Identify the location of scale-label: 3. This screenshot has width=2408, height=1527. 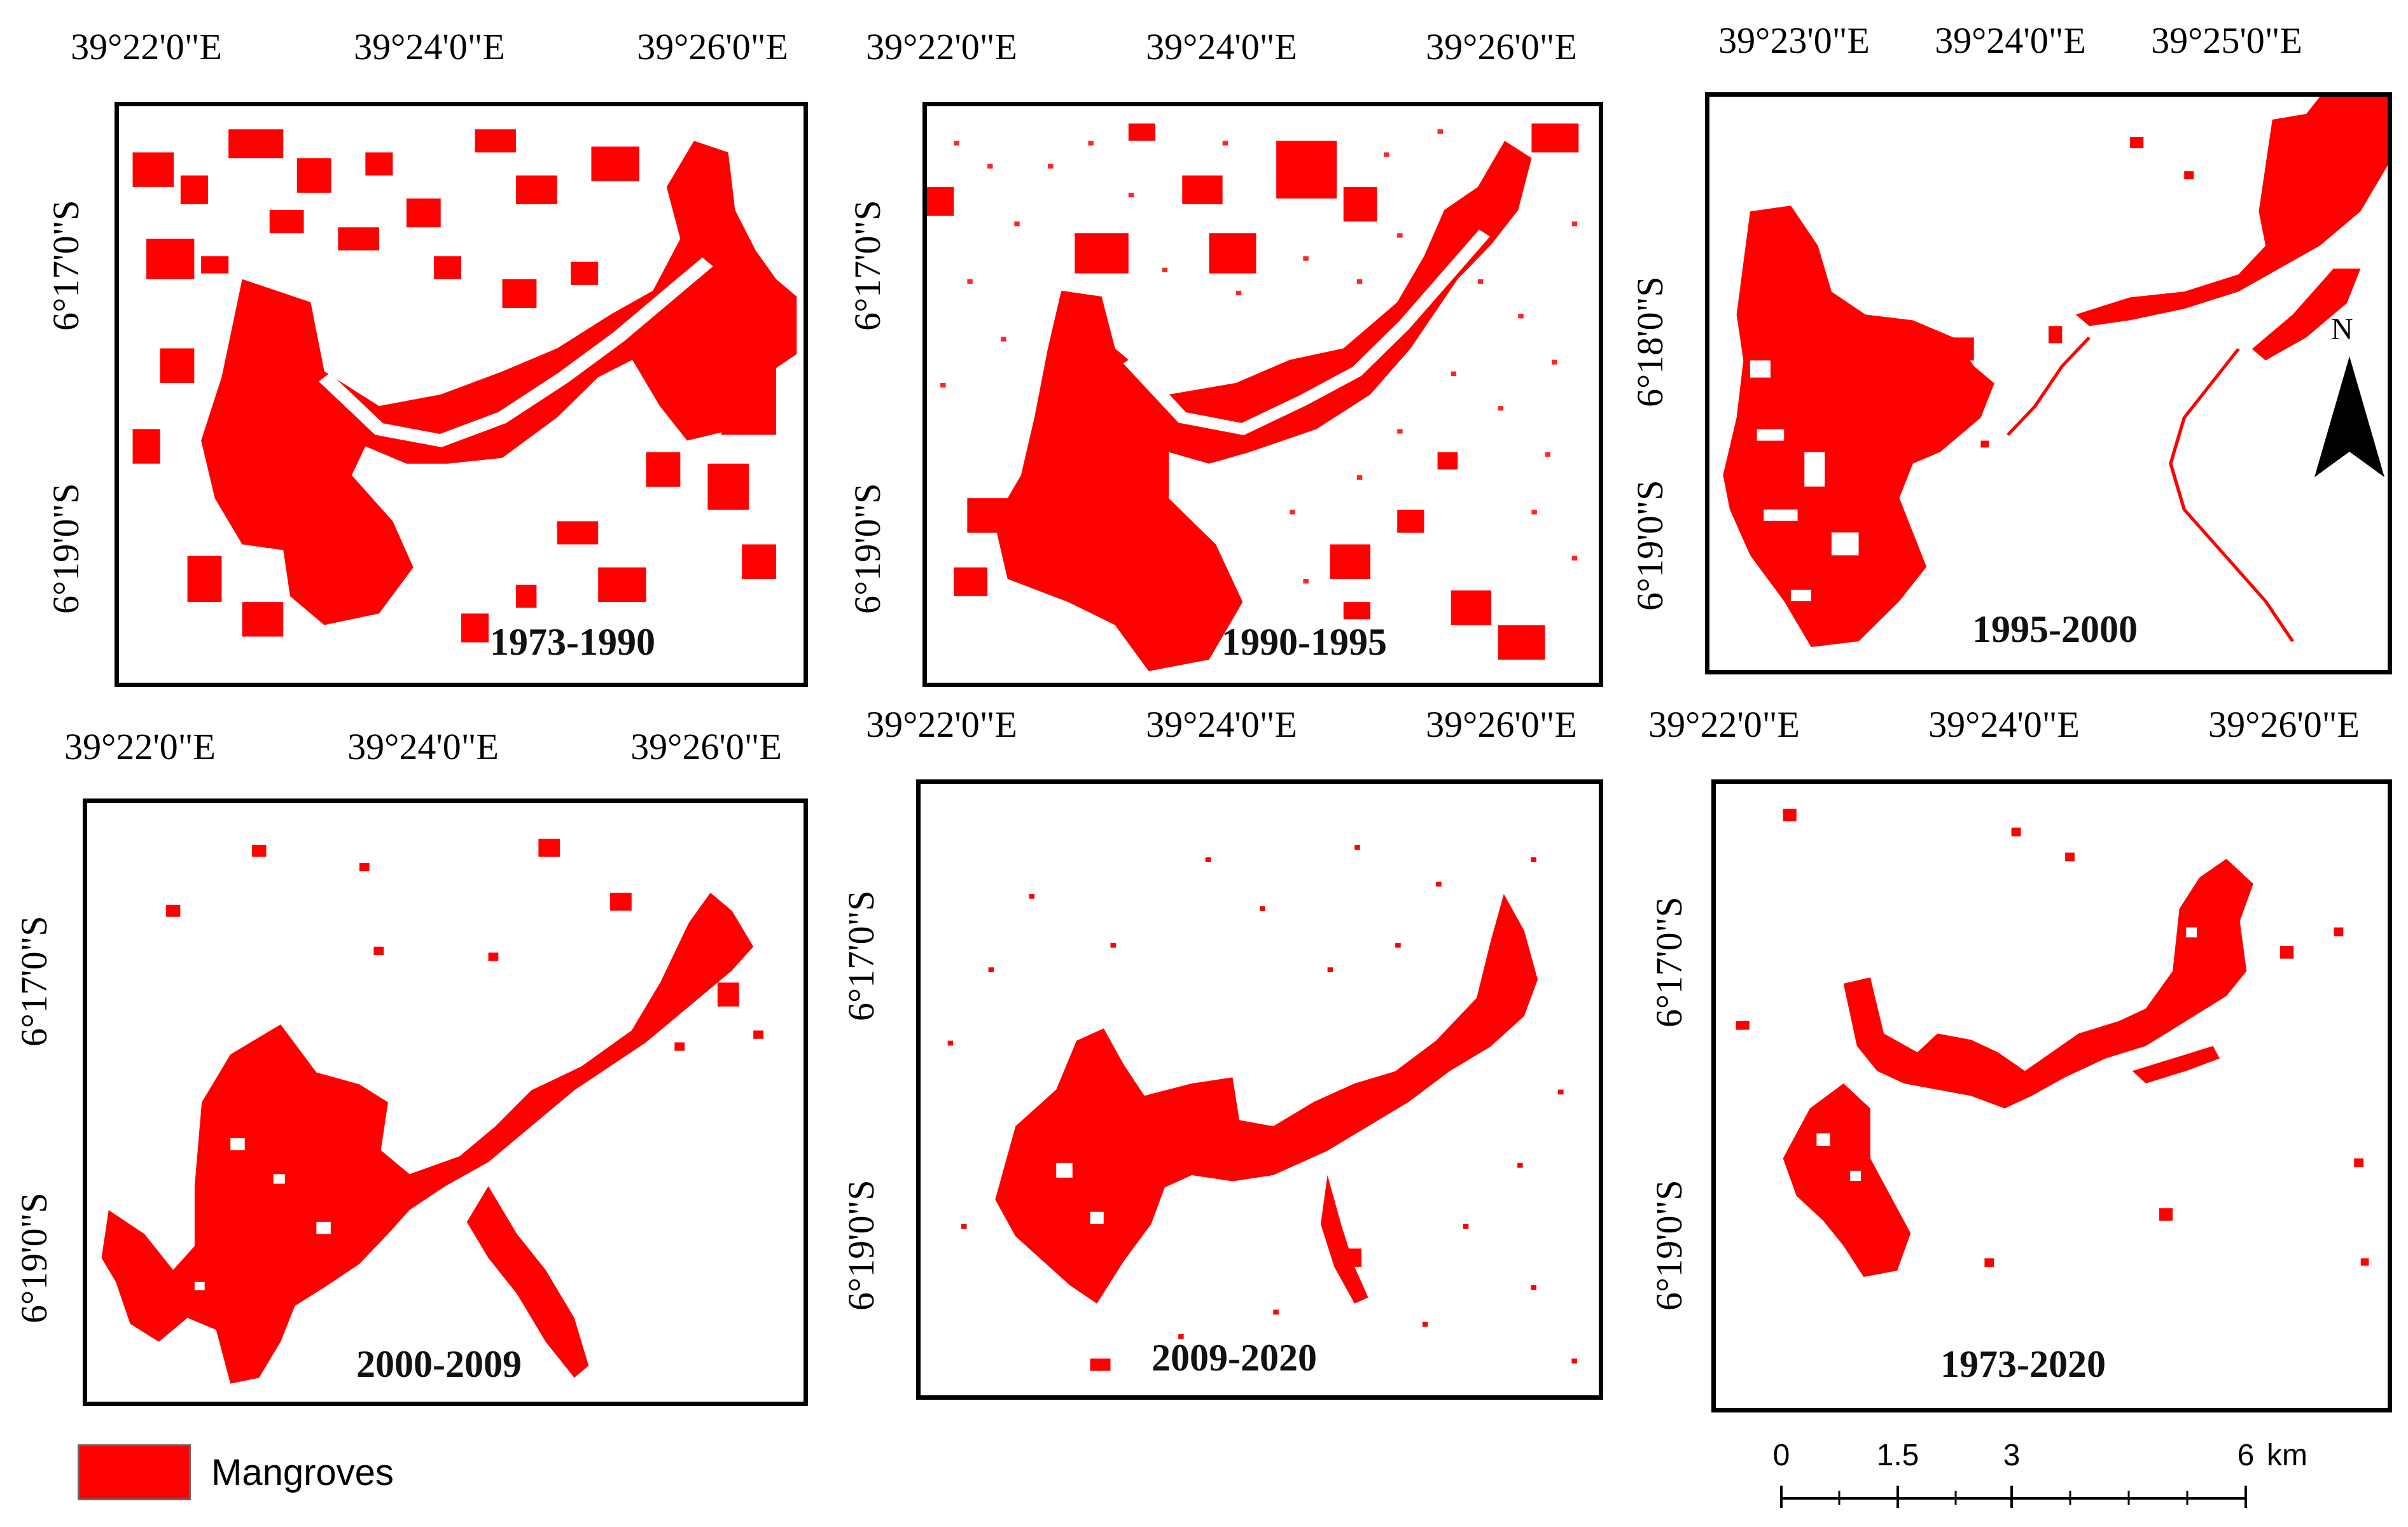
(2012, 1455).